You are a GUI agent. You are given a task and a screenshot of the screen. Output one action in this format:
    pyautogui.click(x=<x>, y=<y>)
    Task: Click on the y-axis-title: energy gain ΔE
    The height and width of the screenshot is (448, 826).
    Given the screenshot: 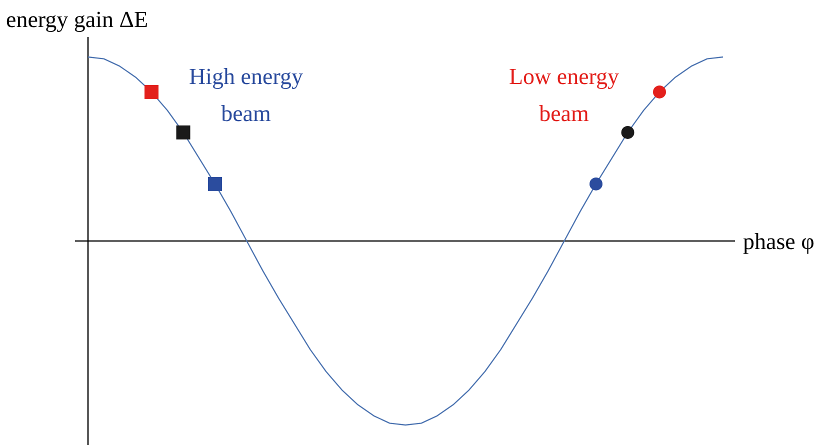 What is the action you would take?
    pyautogui.click(x=77, y=19)
    